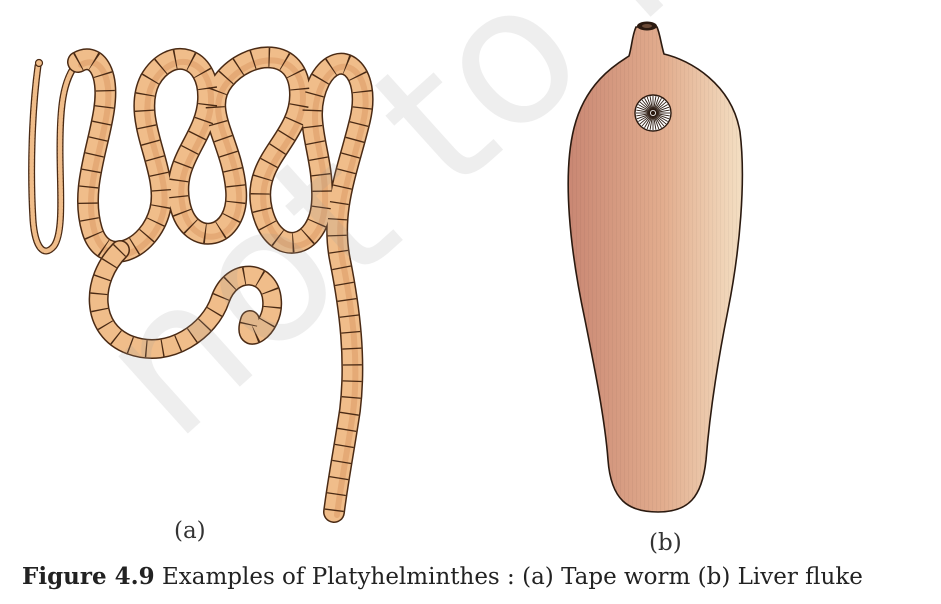  What do you see at coordinates (653, 113) in the screenshot?
I see `ventral-sucker` at bounding box center [653, 113].